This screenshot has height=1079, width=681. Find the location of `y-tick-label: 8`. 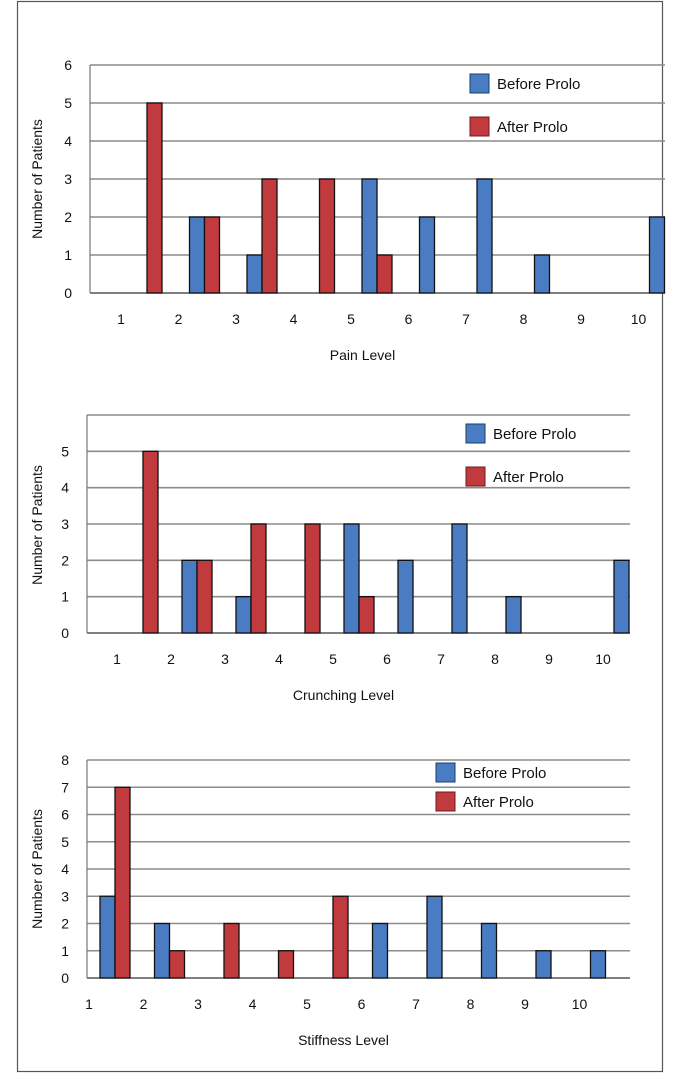

y-tick-label: 8 is located at coordinates (65, 760).